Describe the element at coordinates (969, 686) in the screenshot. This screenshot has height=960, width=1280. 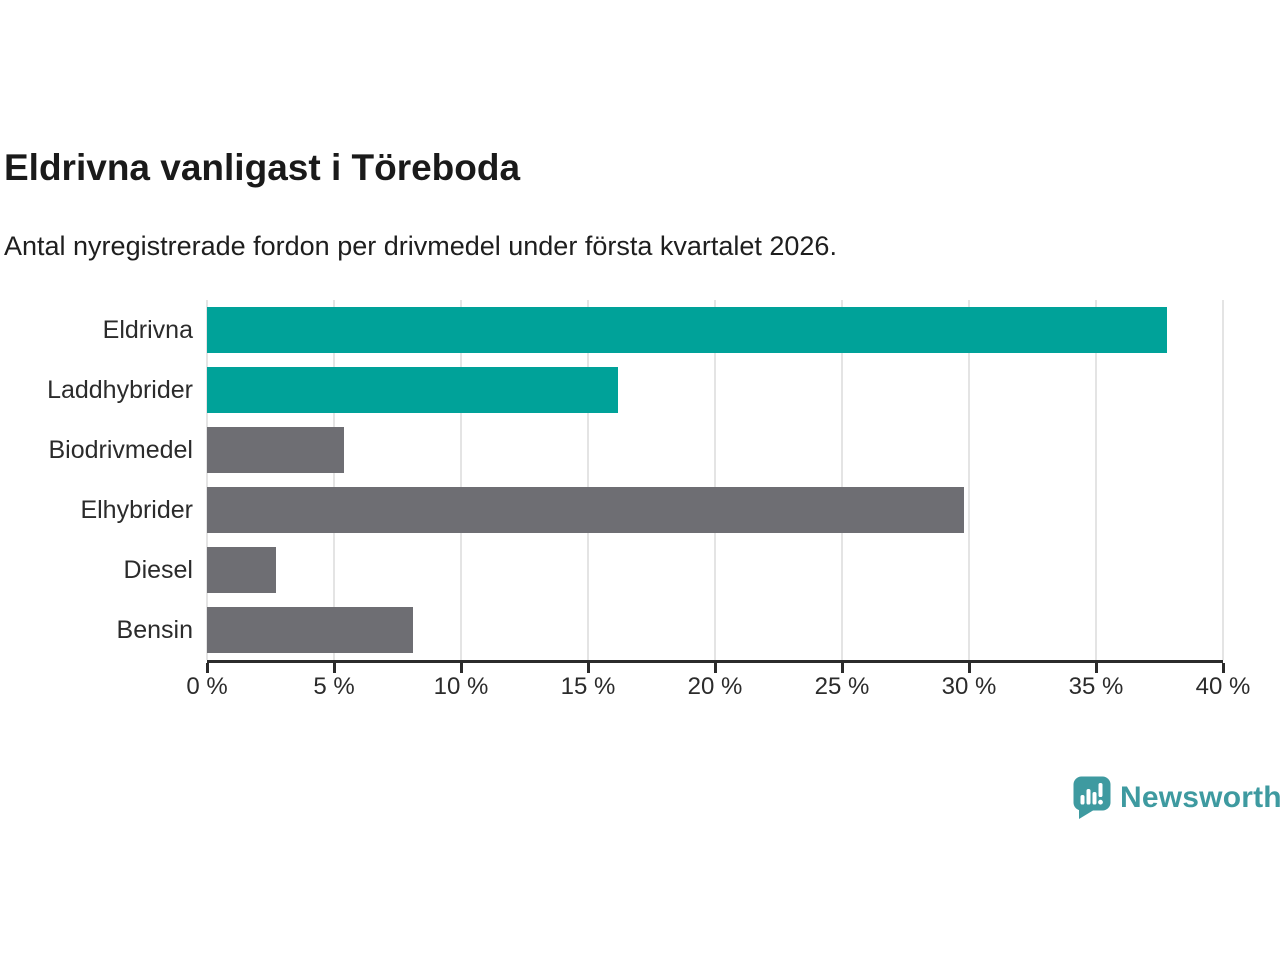
I see `x-tick-label-30: 30 %` at that location.